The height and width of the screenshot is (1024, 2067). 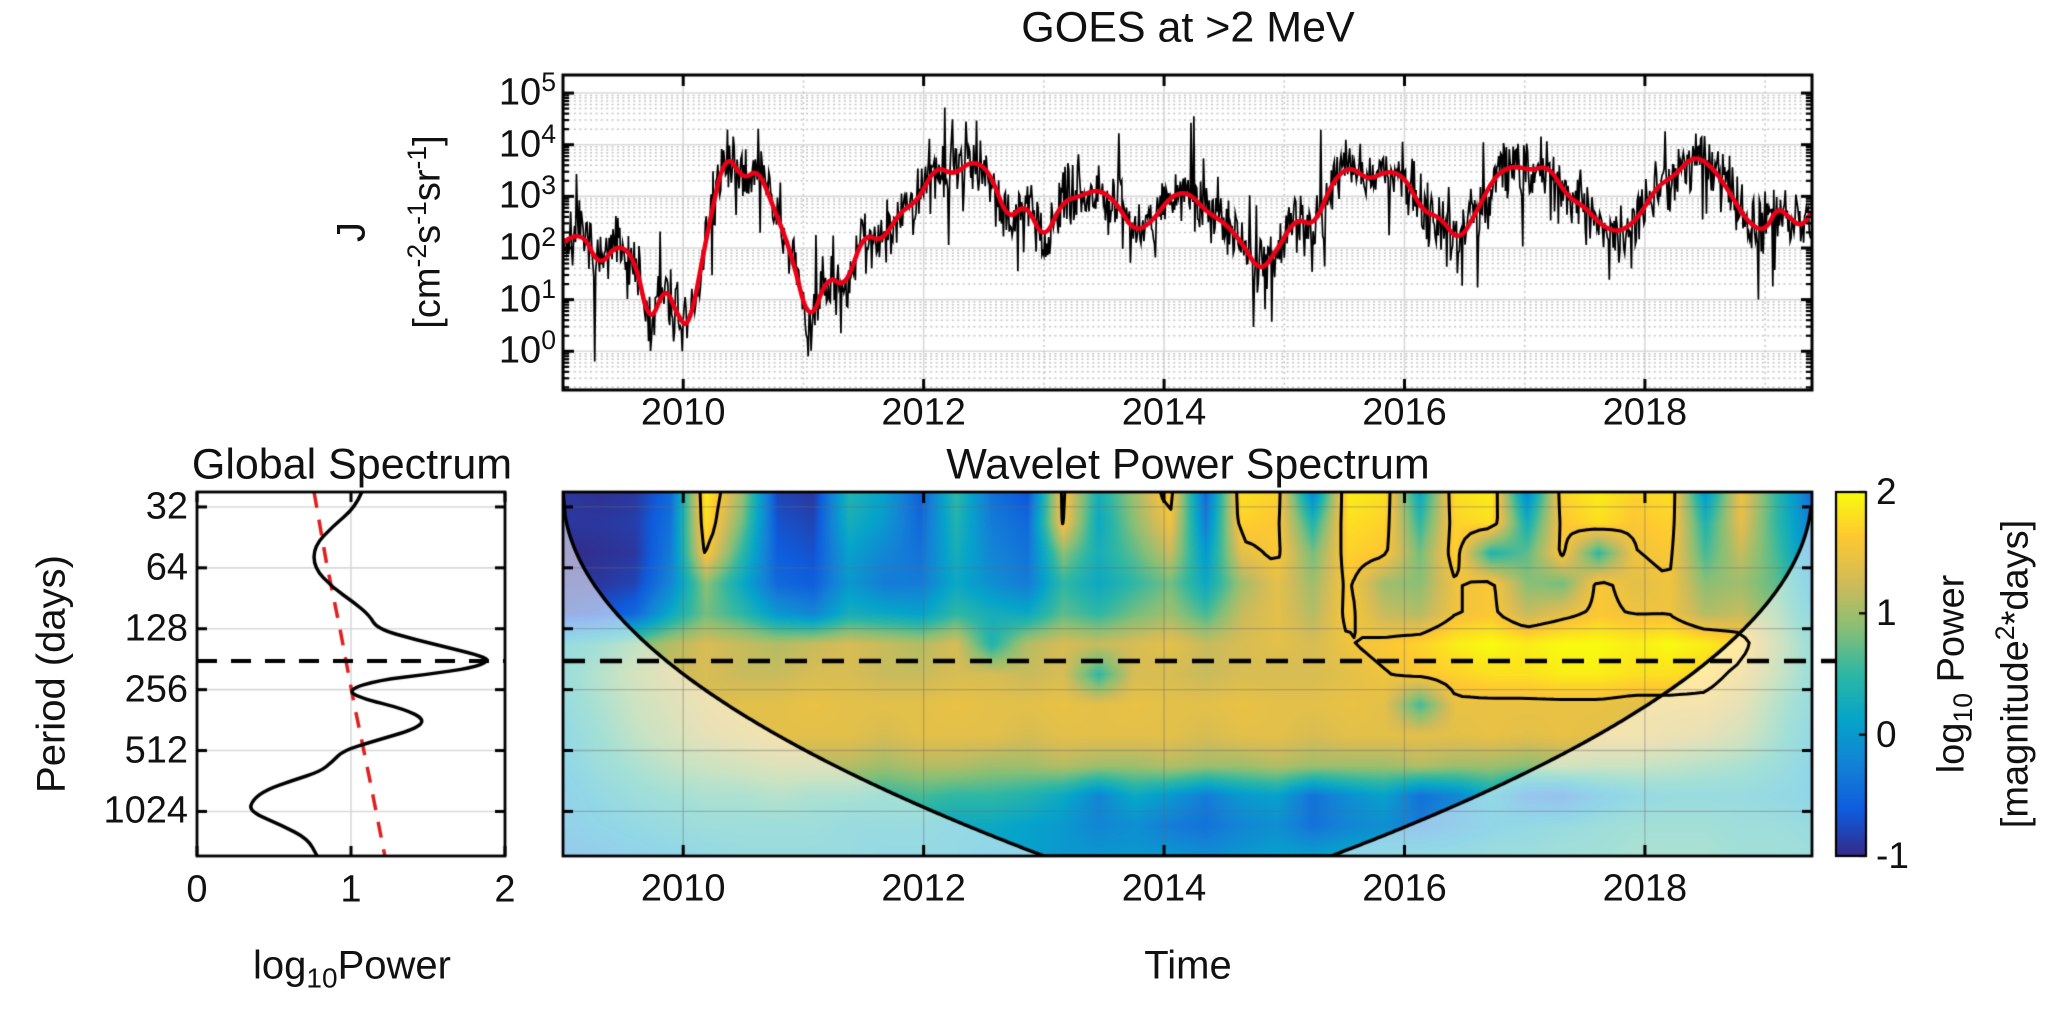 What do you see at coordinates (1188, 464) in the screenshot?
I see `wavelet-title: Wavelet Power Spectrum` at bounding box center [1188, 464].